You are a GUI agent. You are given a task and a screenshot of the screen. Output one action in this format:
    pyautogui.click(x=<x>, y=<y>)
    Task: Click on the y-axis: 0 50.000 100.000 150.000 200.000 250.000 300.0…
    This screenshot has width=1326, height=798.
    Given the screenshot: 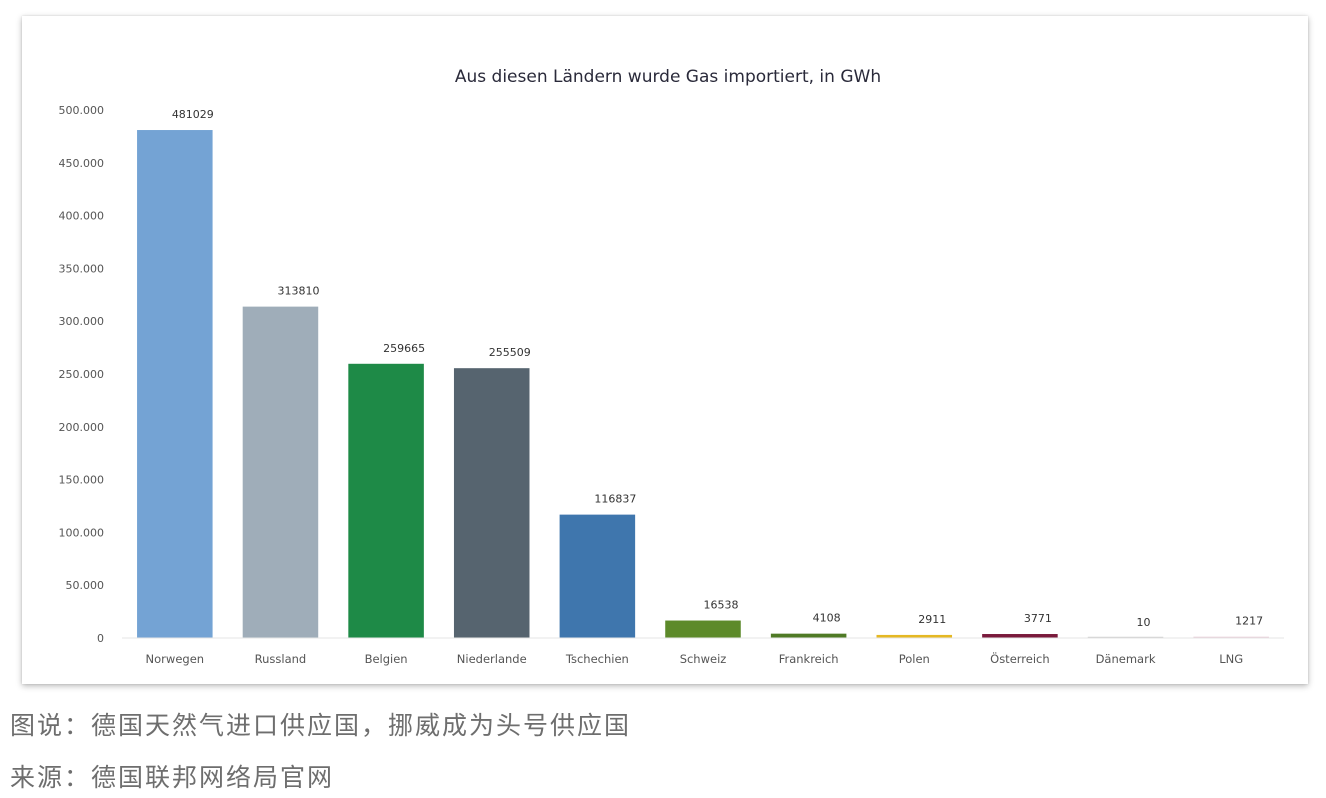 What is the action you would take?
    pyautogui.click(x=82, y=374)
    